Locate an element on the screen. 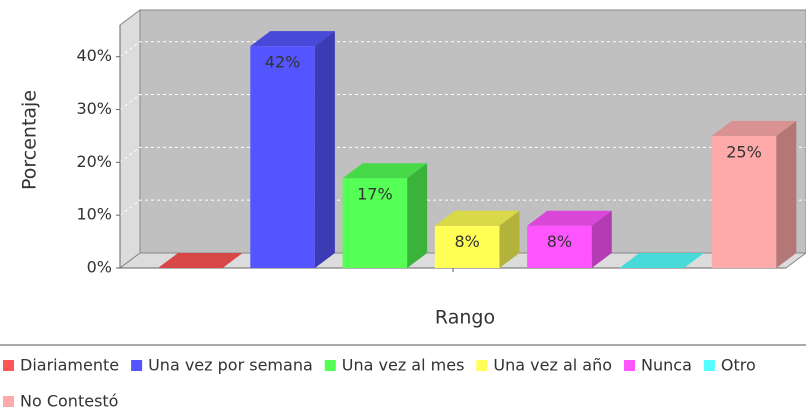 Image resolution: width=806 pixels, height=420 pixels. y-tick-label: 30% is located at coordinates (94, 108).